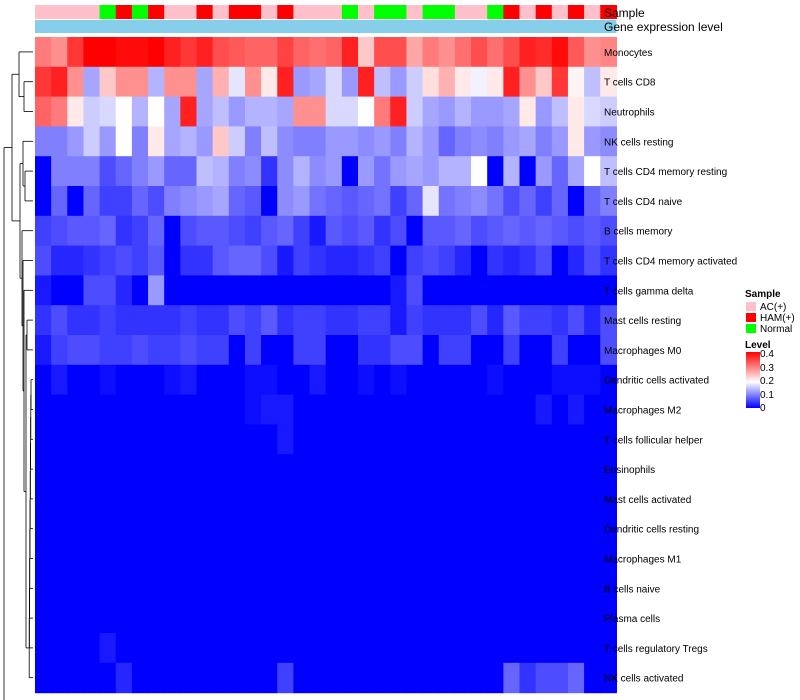  Describe the element at coordinates (643, 411) in the screenshot. I see `row-label: Macrophages M2` at that location.